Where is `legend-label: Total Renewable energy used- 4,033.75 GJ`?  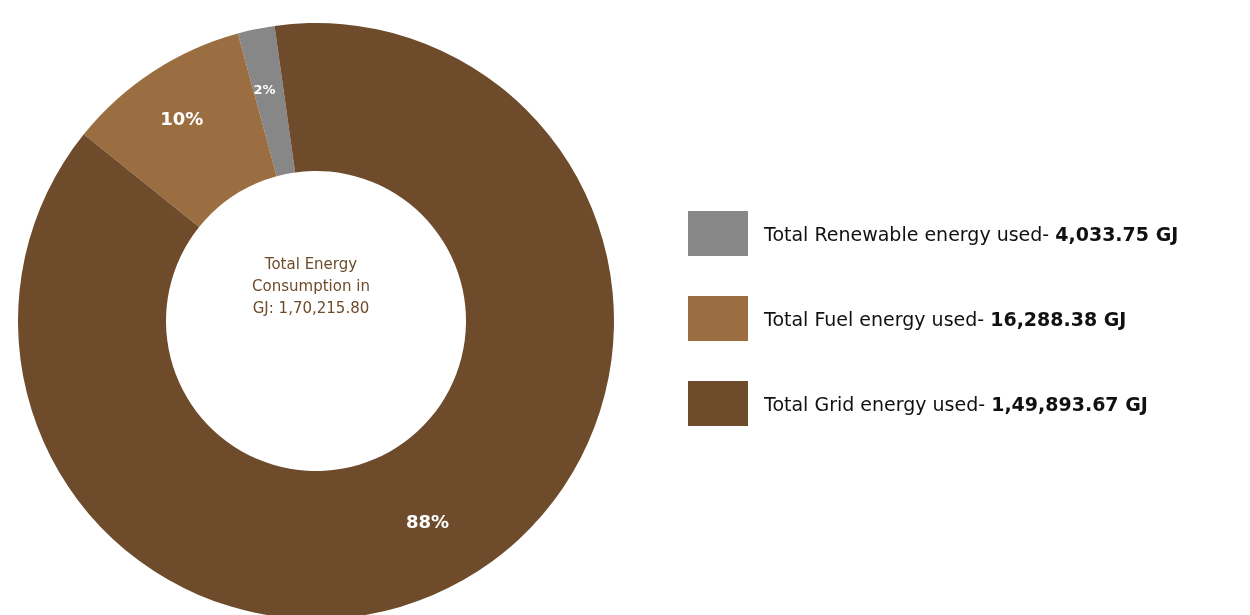
legend-label: Total Renewable energy used- 4,033.75 GJ is located at coordinates (971, 233).